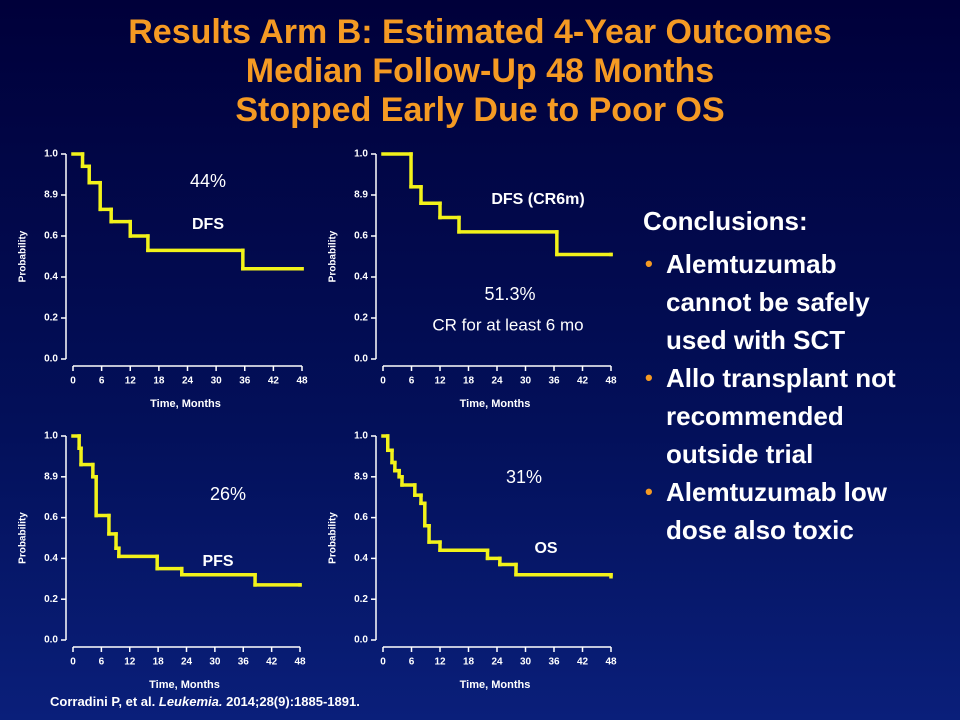  What do you see at coordinates (190, 701) in the screenshot?
I see `citation-journal: Leukemia.` at bounding box center [190, 701].